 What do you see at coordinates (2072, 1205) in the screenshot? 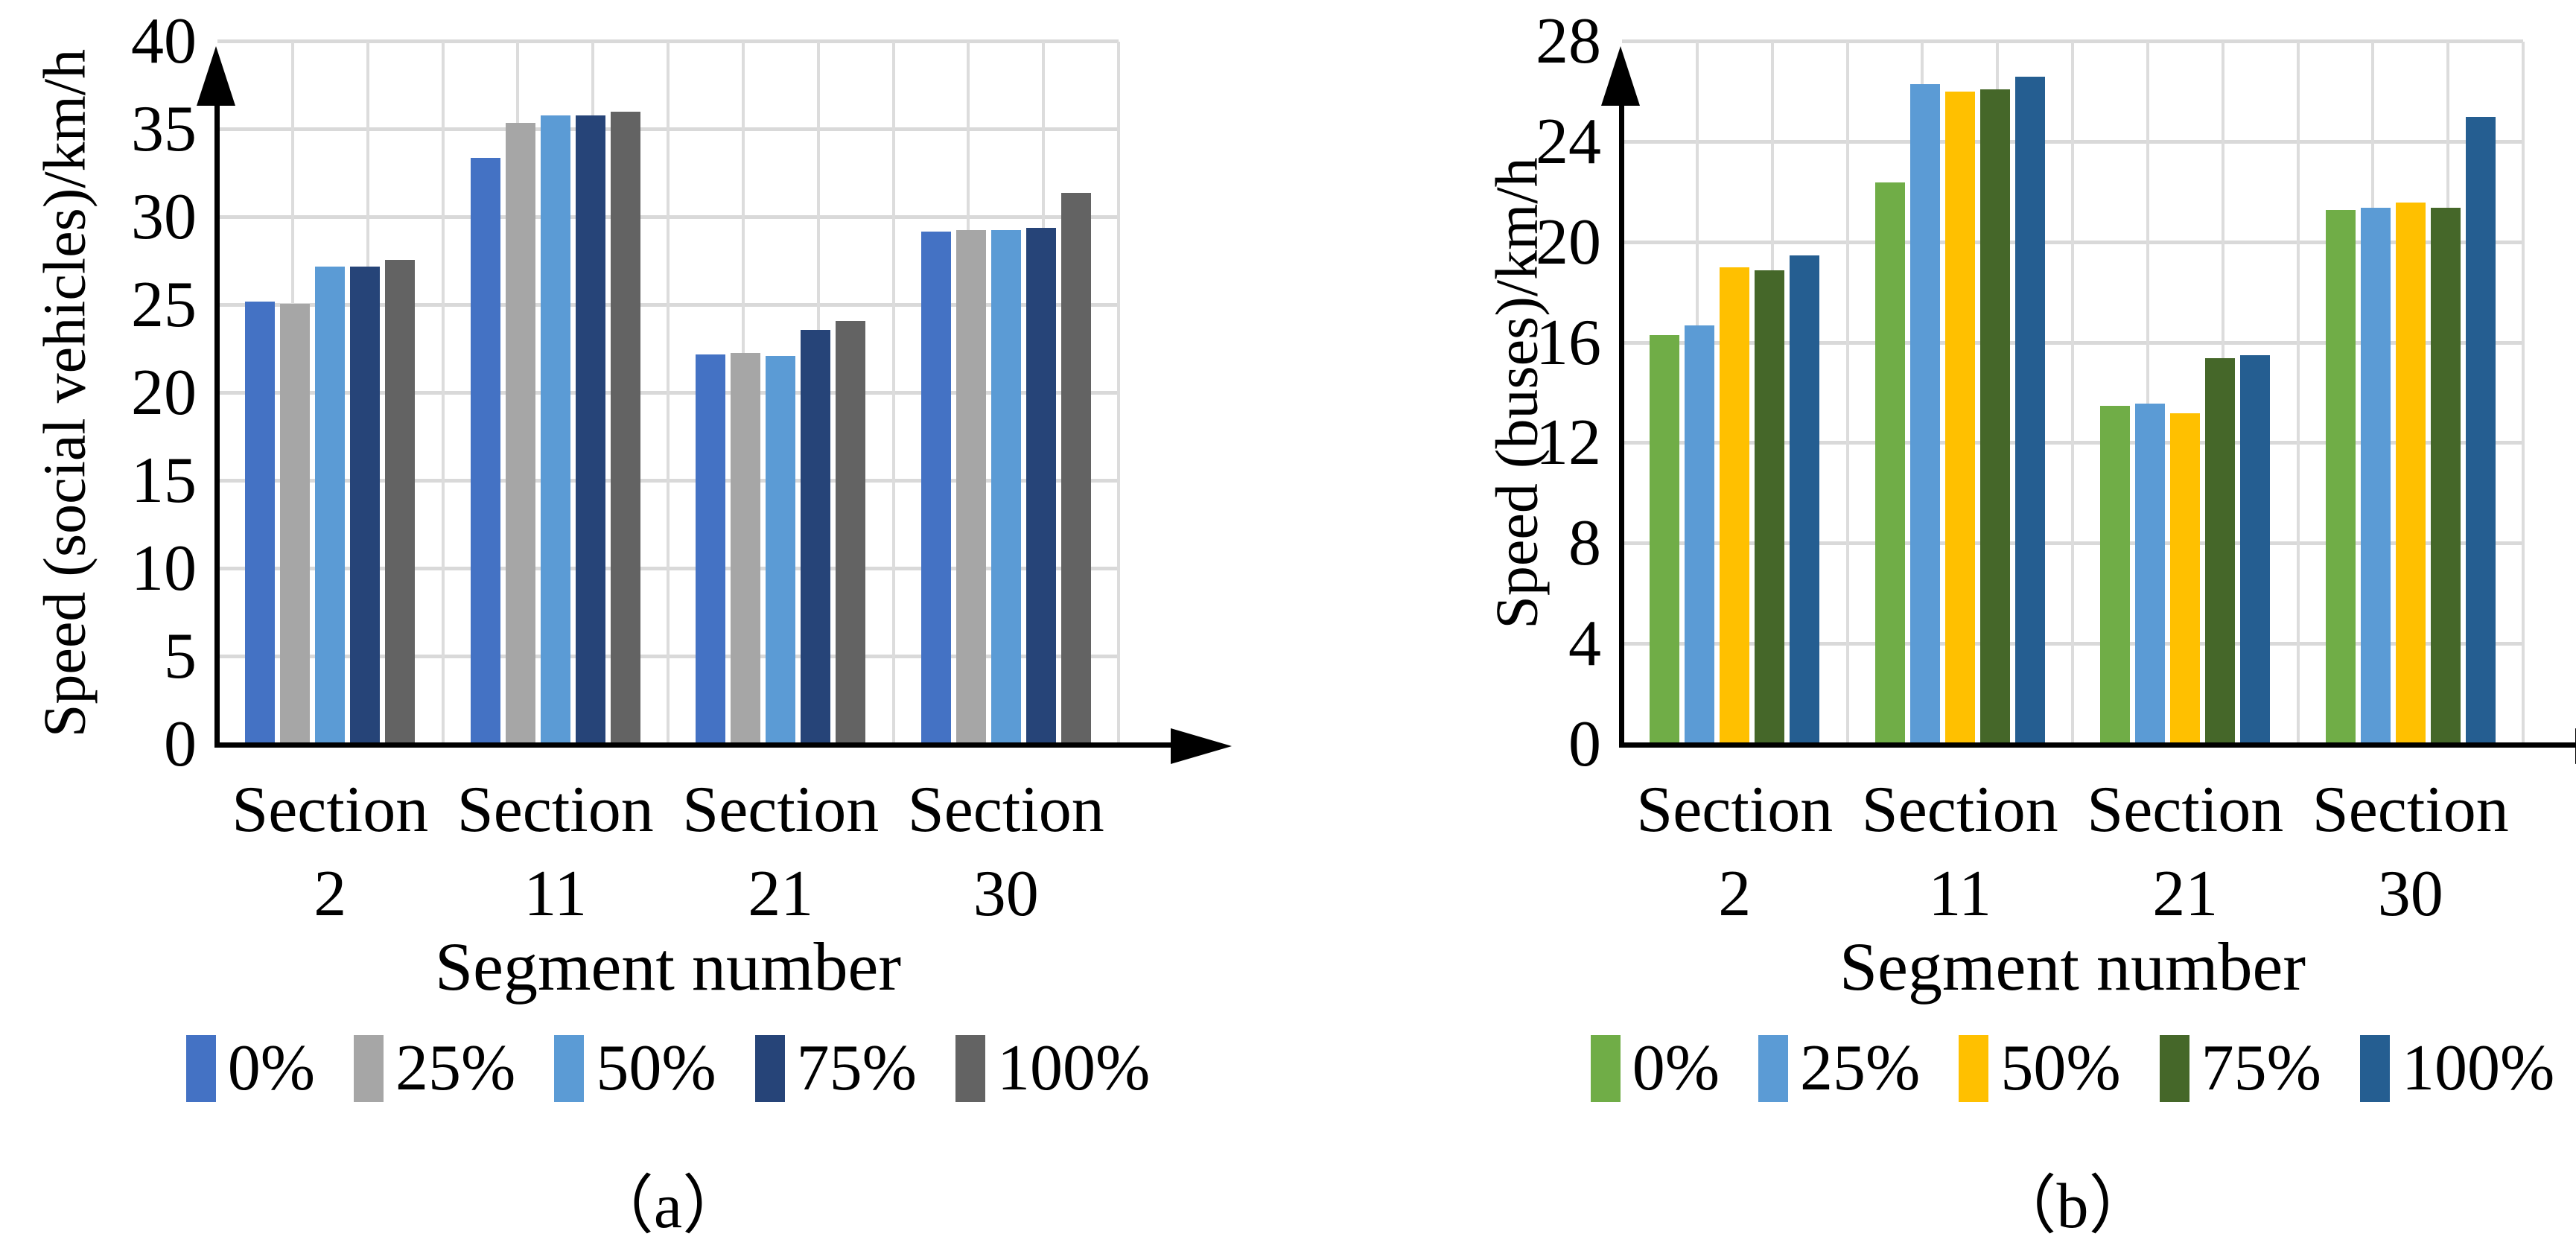
I see `figure-caption-b: （b）` at bounding box center [2072, 1205].